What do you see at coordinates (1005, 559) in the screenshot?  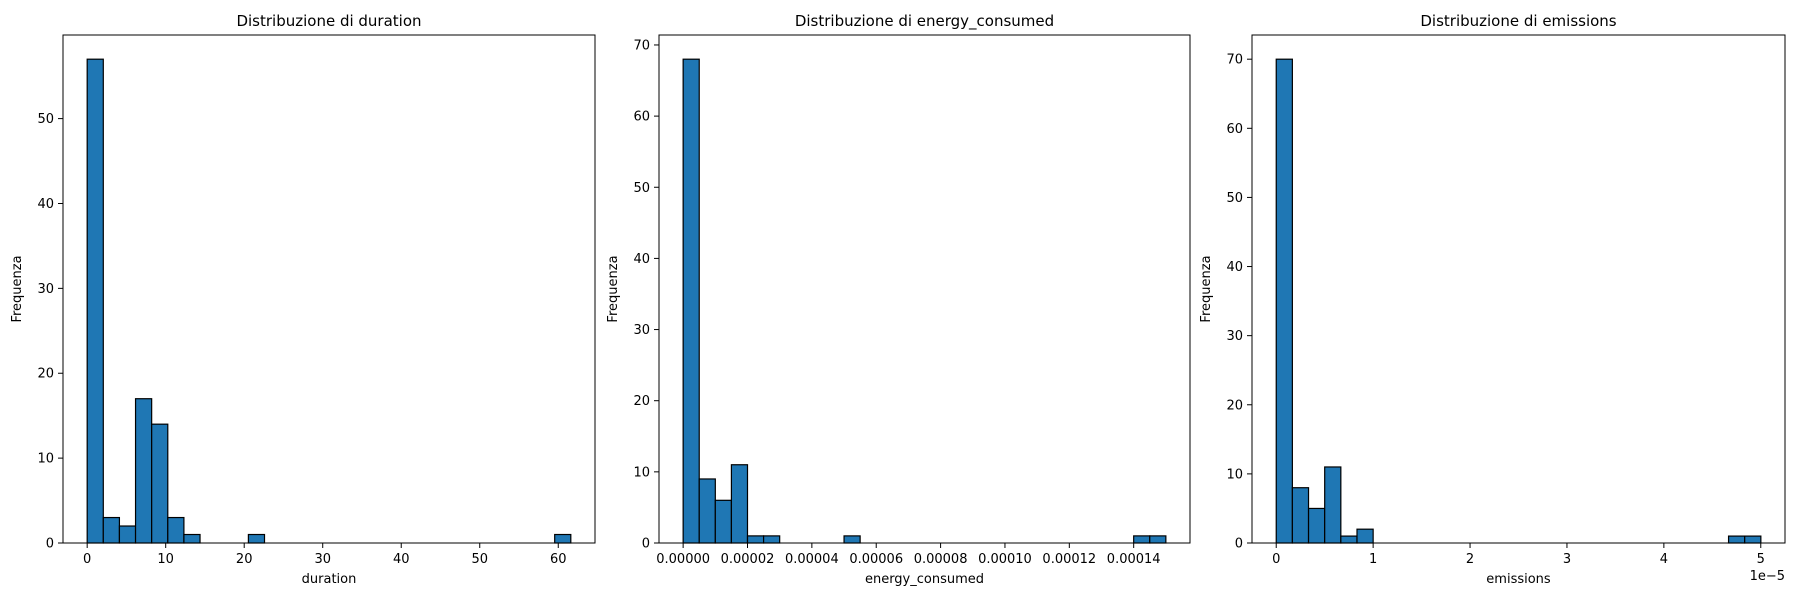 I see `x-tick-label: 0.00010` at bounding box center [1005, 559].